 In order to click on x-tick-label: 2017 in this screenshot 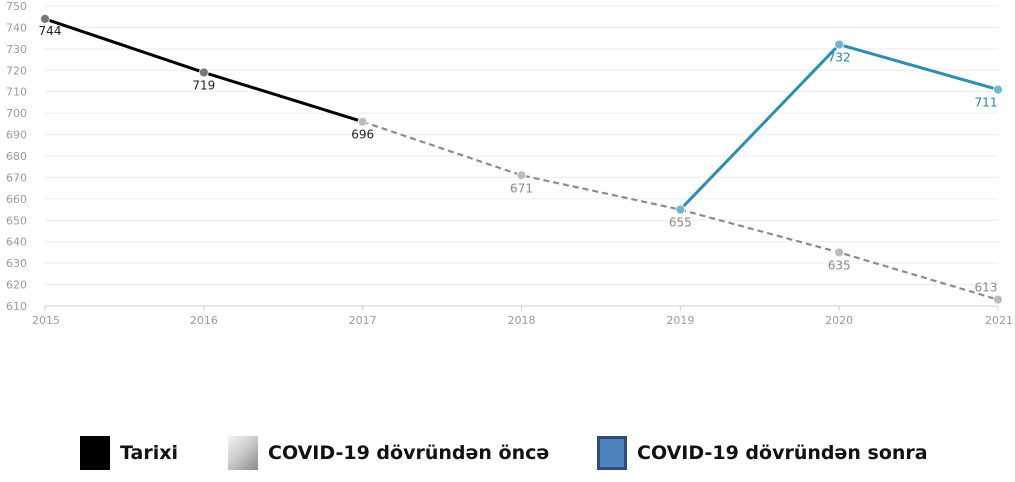, I will do `click(363, 320)`.